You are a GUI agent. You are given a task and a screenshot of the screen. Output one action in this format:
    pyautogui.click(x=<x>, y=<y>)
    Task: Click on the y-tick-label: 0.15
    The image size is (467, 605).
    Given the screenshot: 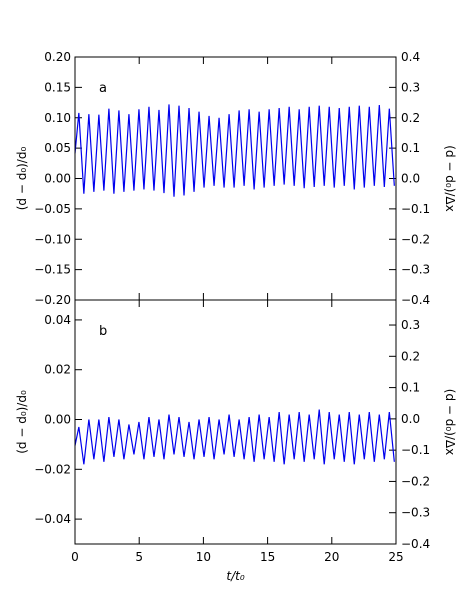 What is the action you would take?
    pyautogui.click(x=57, y=87)
    